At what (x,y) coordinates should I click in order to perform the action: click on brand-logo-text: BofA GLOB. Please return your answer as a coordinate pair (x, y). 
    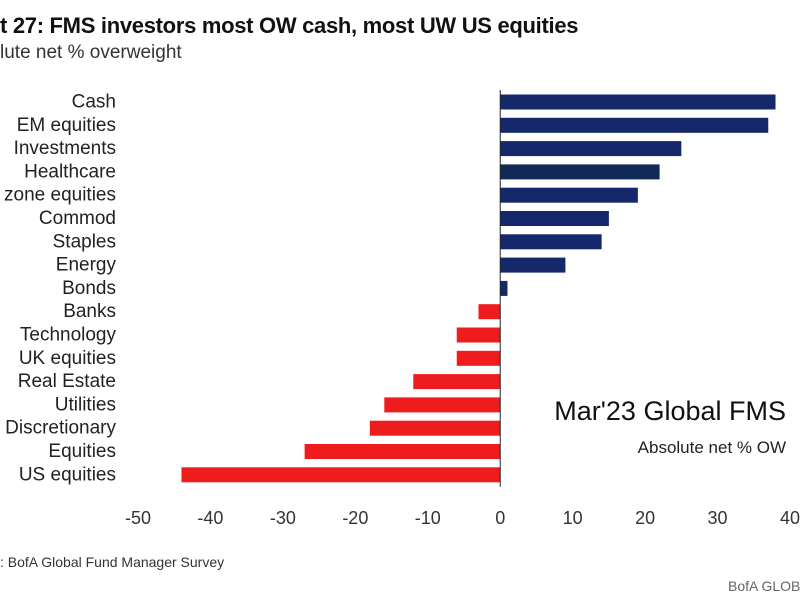
    Looking at the image, I should click on (764, 586).